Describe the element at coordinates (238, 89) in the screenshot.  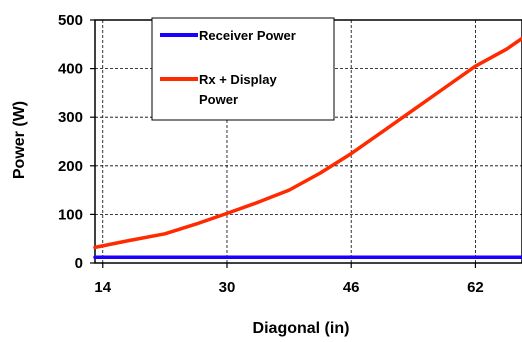
I see `legend-label-rx-display-power: Rx + Display Power` at that location.